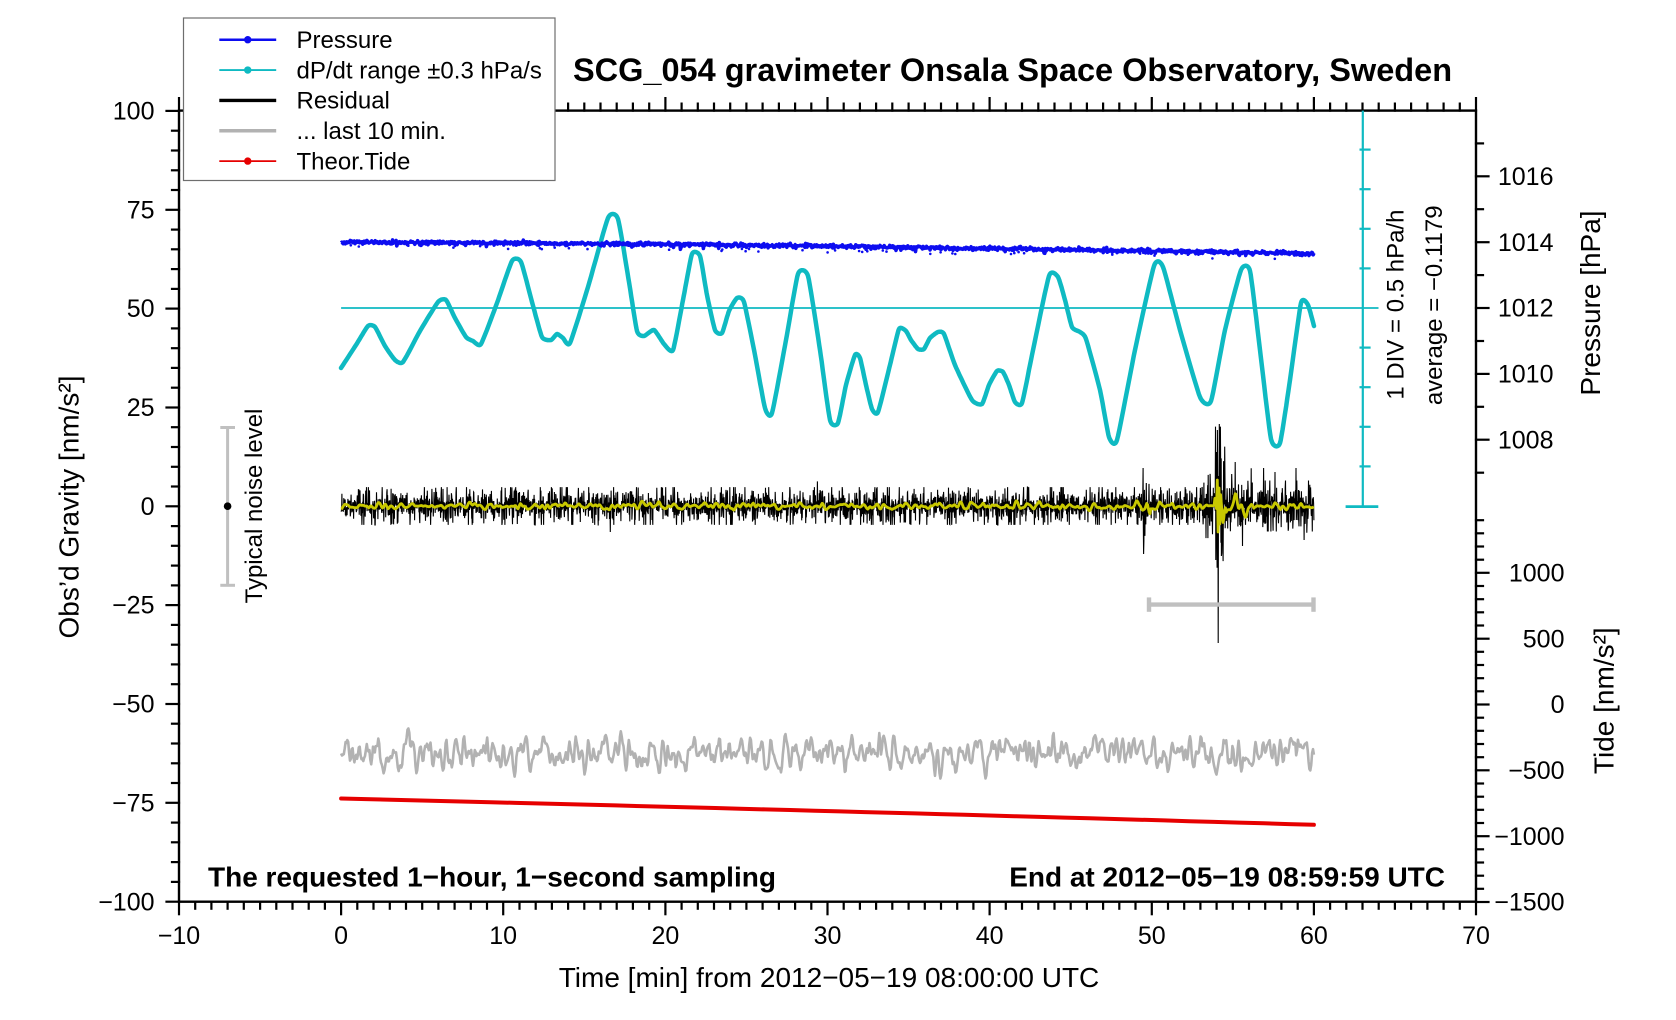 The image size is (1676, 1020). Describe the element at coordinates (1526, 440) in the screenshot. I see `svg-text: 1008` at that location.